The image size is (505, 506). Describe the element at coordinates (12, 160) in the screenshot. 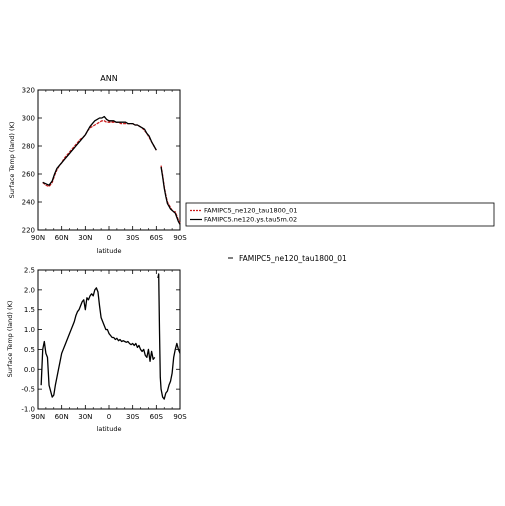

I see `top-y-axis-title: Surface Temp (land) (K)` at that location.